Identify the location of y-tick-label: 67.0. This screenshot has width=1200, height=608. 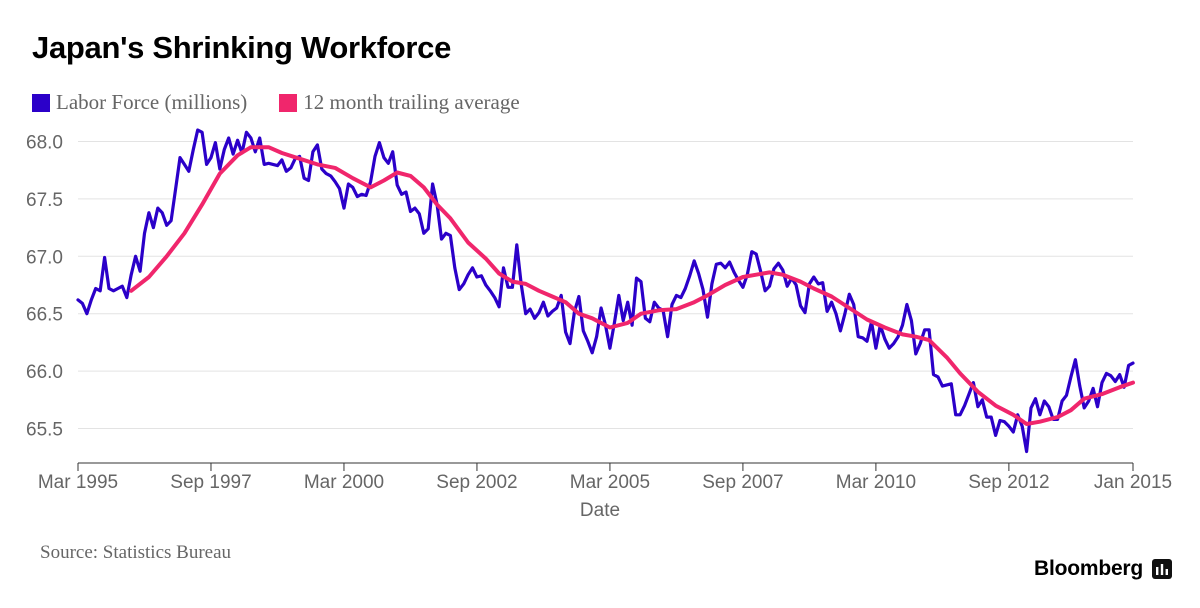
(44, 257).